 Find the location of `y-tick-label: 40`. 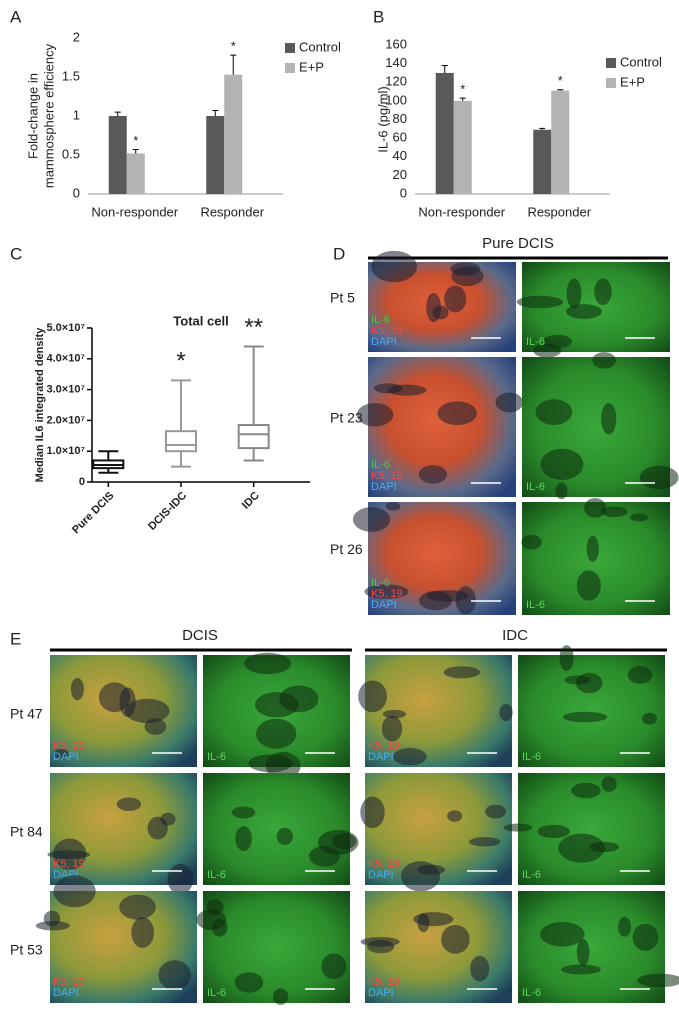

y-tick-label: 40 is located at coordinates (400, 155).